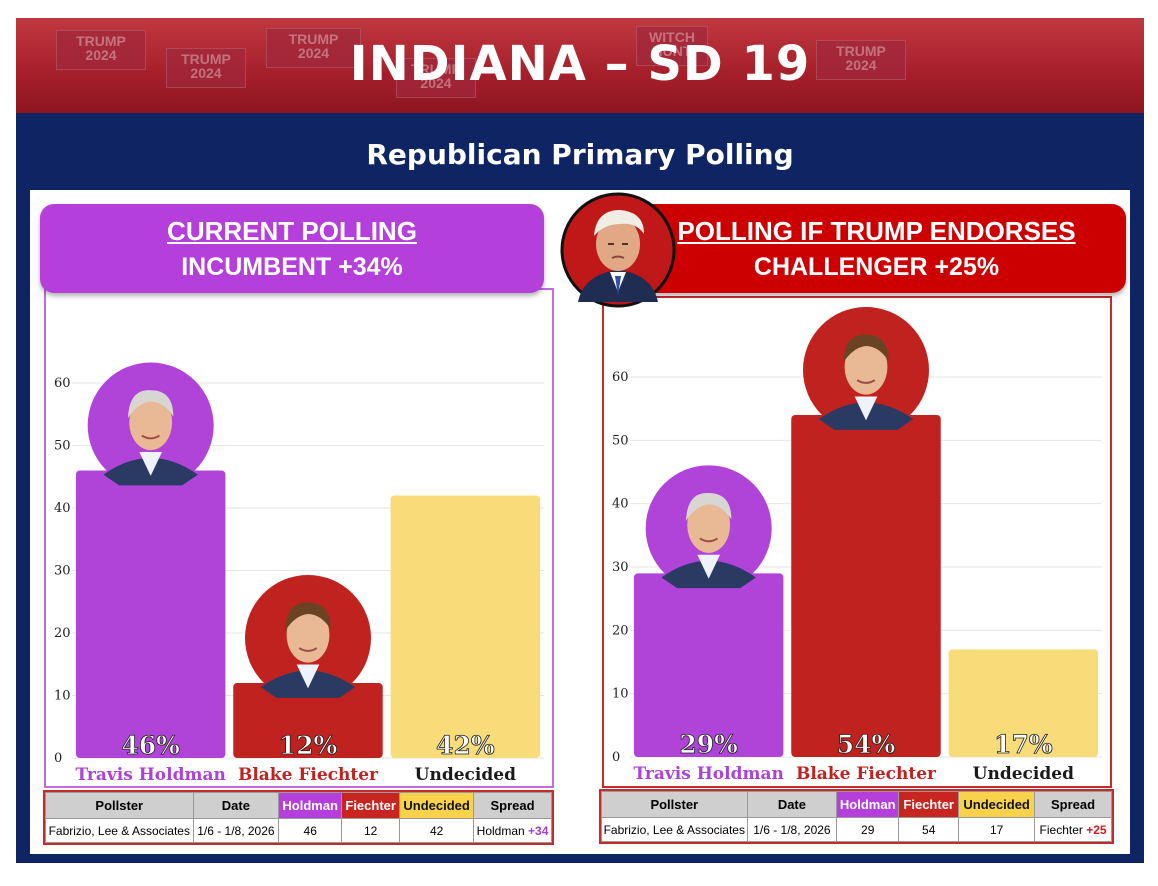 The width and height of the screenshot is (1158, 886). What do you see at coordinates (868, 829) in the screenshot?
I see `cell-holdman: 29` at bounding box center [868, 829].